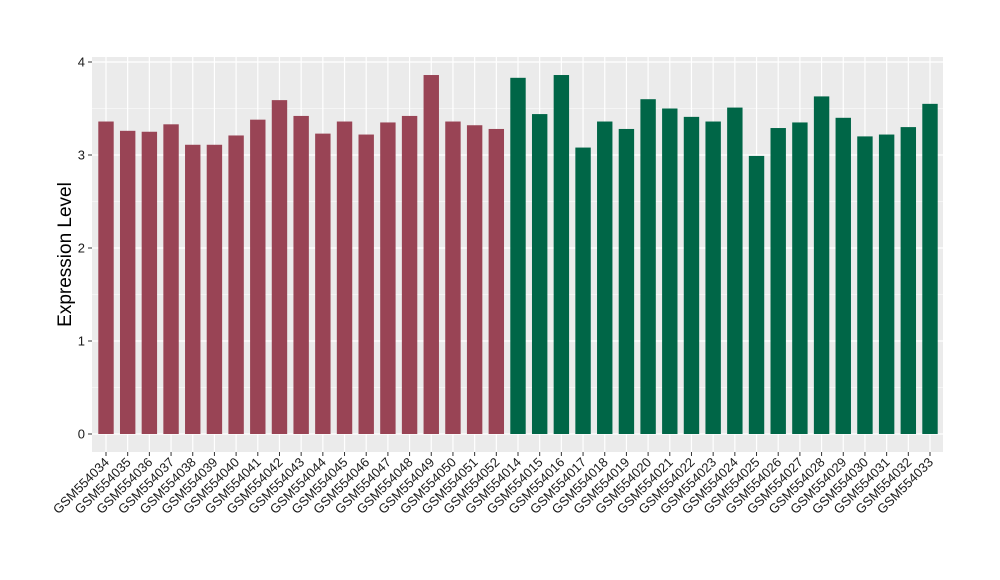 The height and width of the screenshot is (580, 1000). Describe the element at coordinates (301, 274) in the screenshot. I see `bar-GSM554043` at that location.